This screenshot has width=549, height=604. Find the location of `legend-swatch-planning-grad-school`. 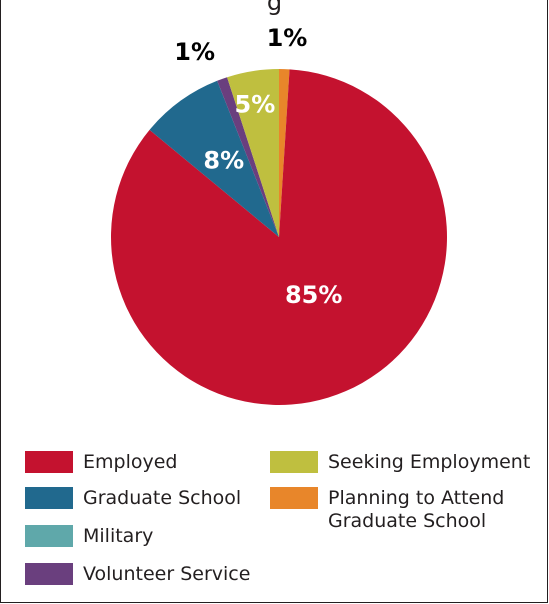

legend-swatch-planning-grad-school is located at coordinates (294, 498).